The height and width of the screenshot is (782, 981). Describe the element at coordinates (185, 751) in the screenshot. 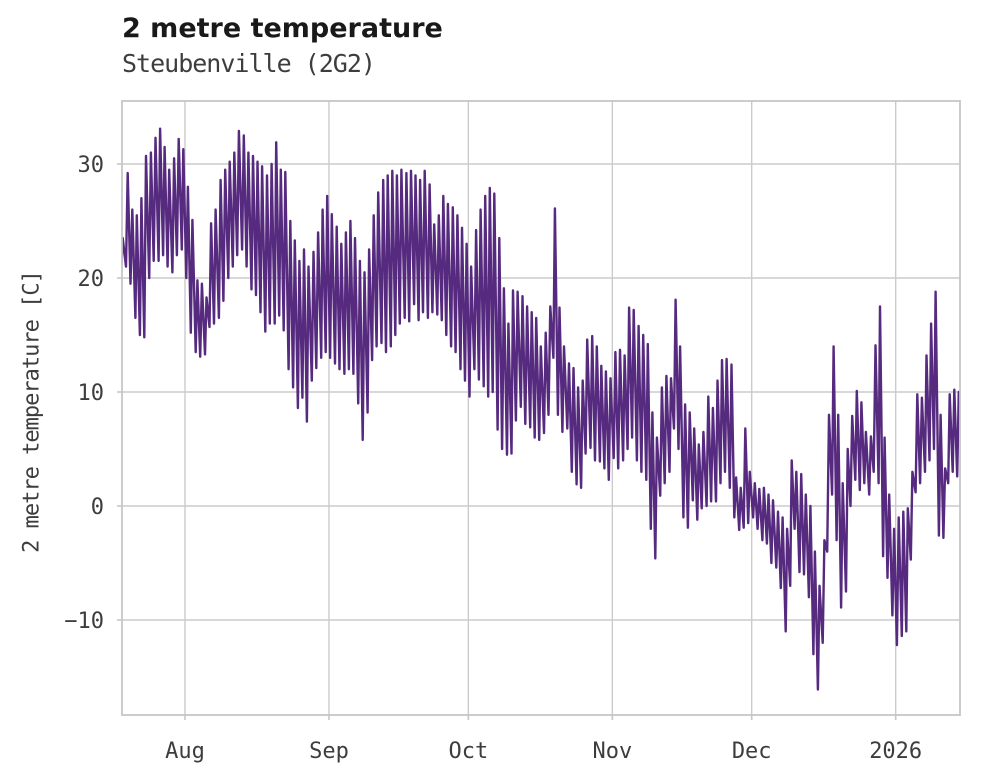

I see `x-tick-label: Aug` at that location.